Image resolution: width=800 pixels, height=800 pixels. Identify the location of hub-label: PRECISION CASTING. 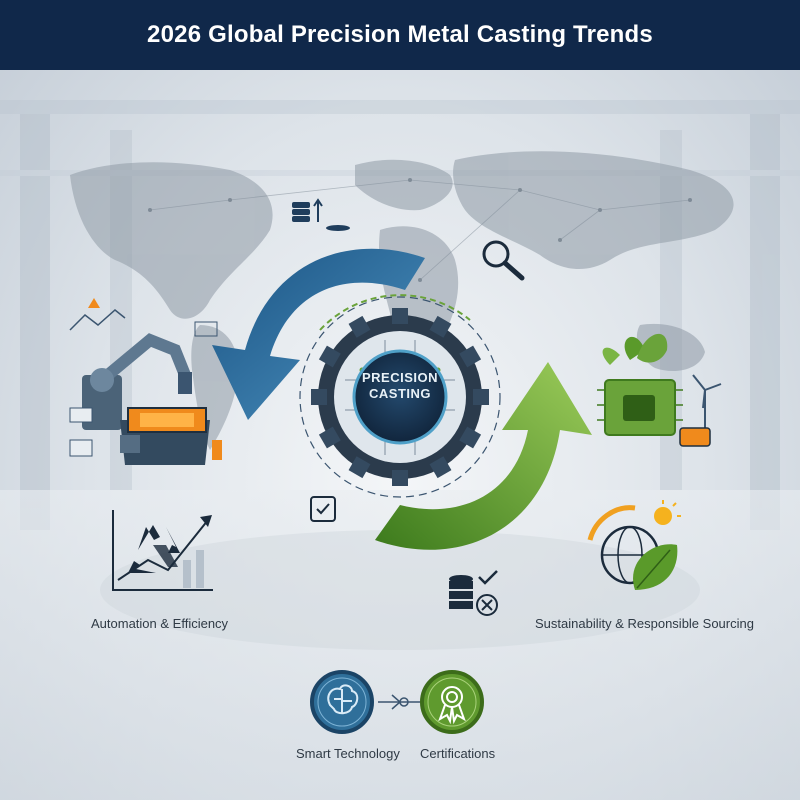
(400, 386).